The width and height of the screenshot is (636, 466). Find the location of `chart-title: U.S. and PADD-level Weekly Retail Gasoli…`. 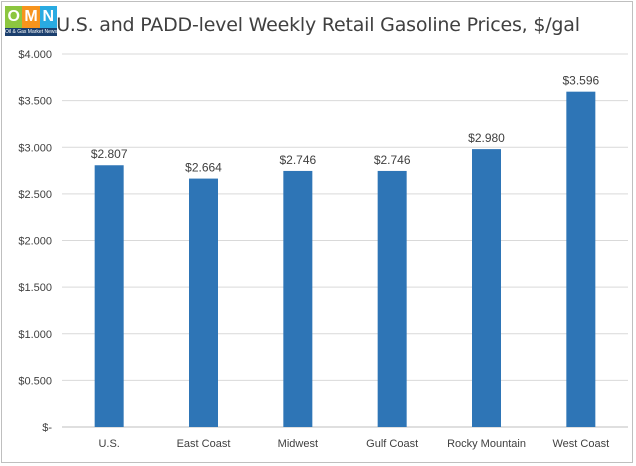

chart-title: U.S. and PADD-level Weekly Retail Gasoli… is located at coordinates (318, 25).